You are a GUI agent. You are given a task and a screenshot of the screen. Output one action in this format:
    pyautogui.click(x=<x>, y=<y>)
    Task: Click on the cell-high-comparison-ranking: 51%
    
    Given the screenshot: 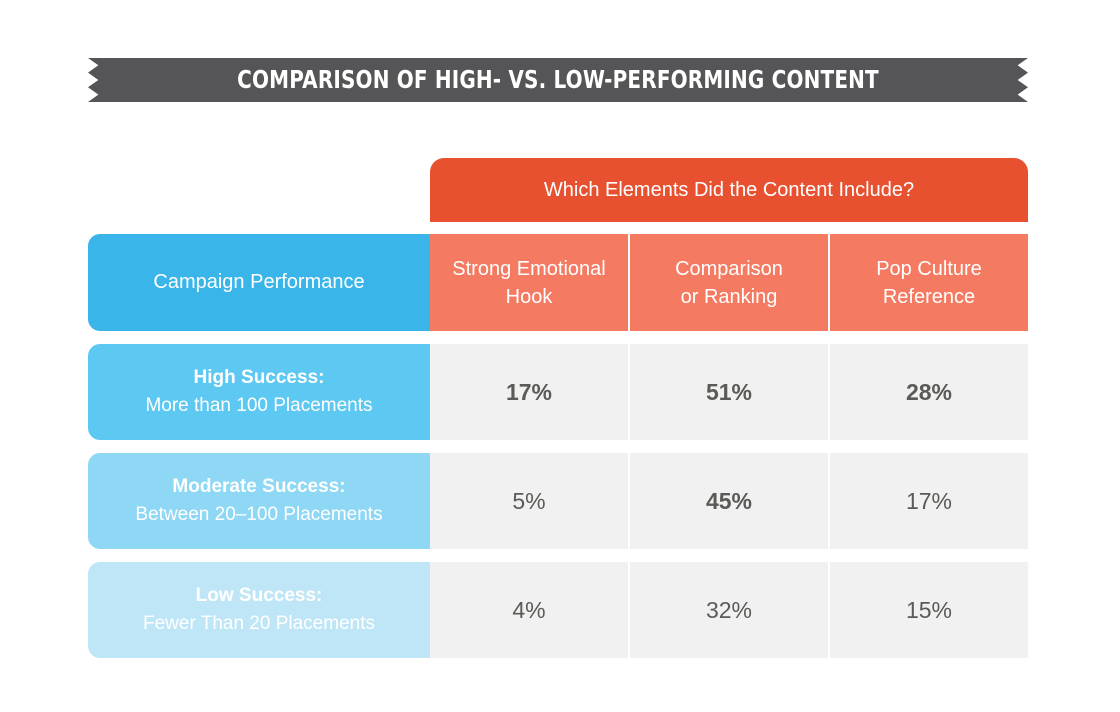 What is the action you would take?
    pyautogui.click(x=729, y=392)
    